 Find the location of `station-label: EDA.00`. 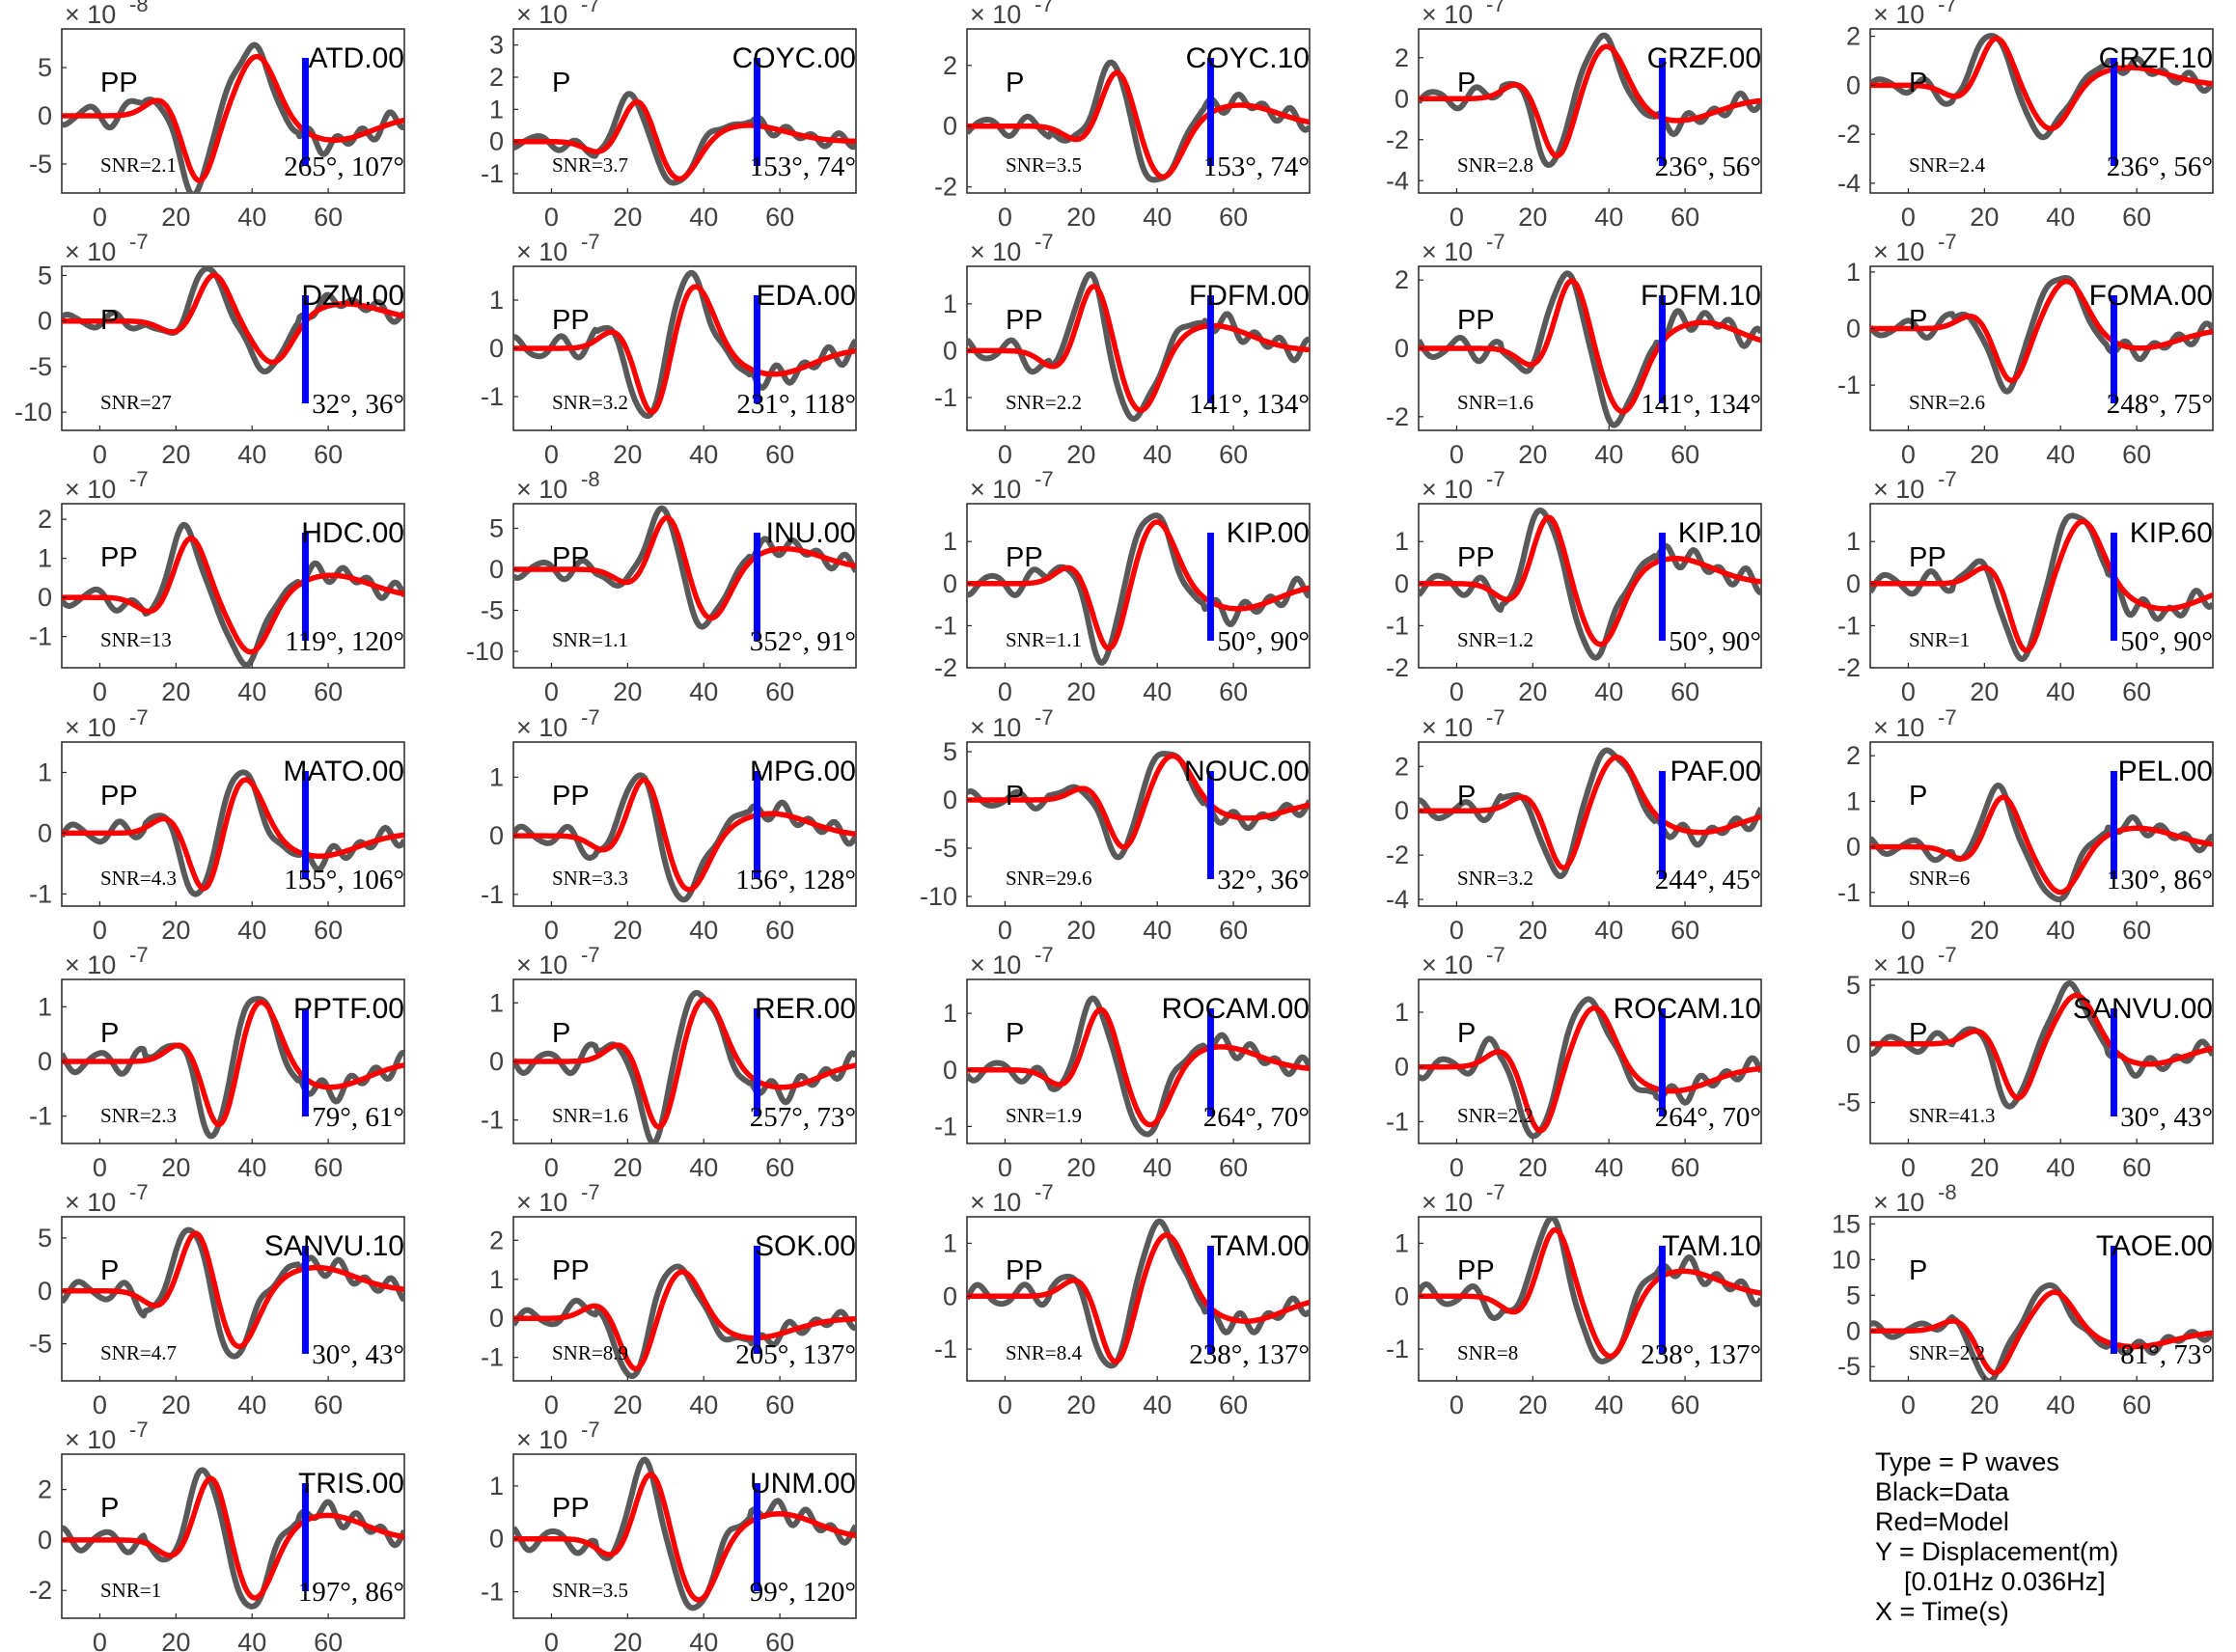

station-label: EDA.00 is located at coordinates (807, 296).